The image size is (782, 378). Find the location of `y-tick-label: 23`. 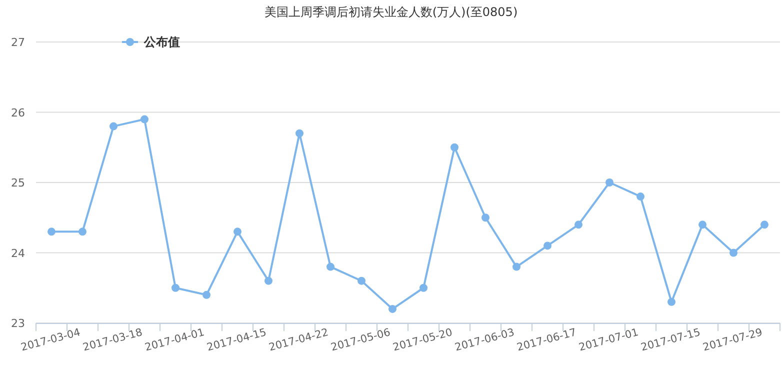

y-tick-label: 23 is located at coordinates (18, 323).